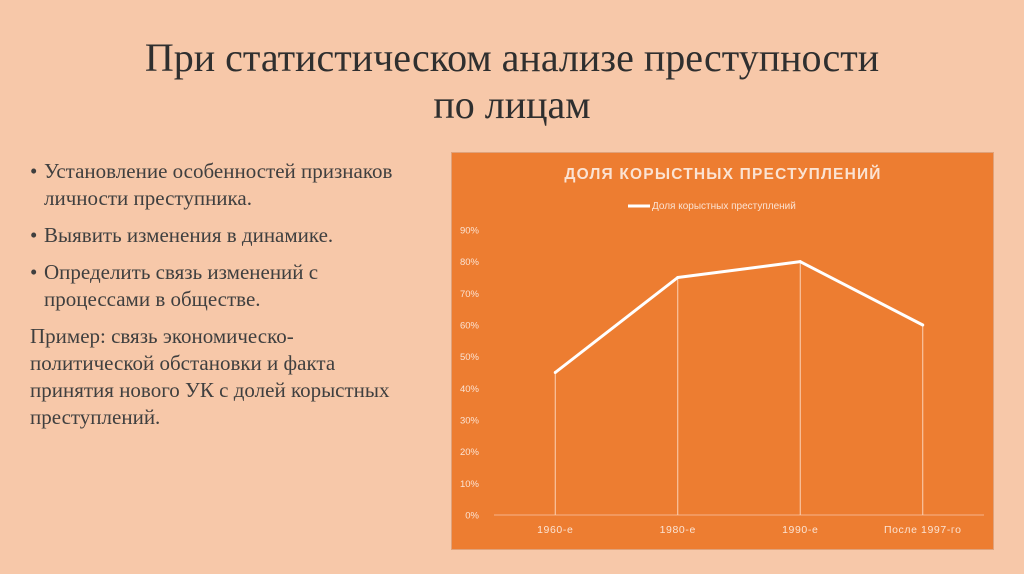 This screenshot has width=1024, height=574. Describe the element at coordinates (189, 235) in the screenshot. I see `bullet-text: Выявить изменения в динамике.` at that location.